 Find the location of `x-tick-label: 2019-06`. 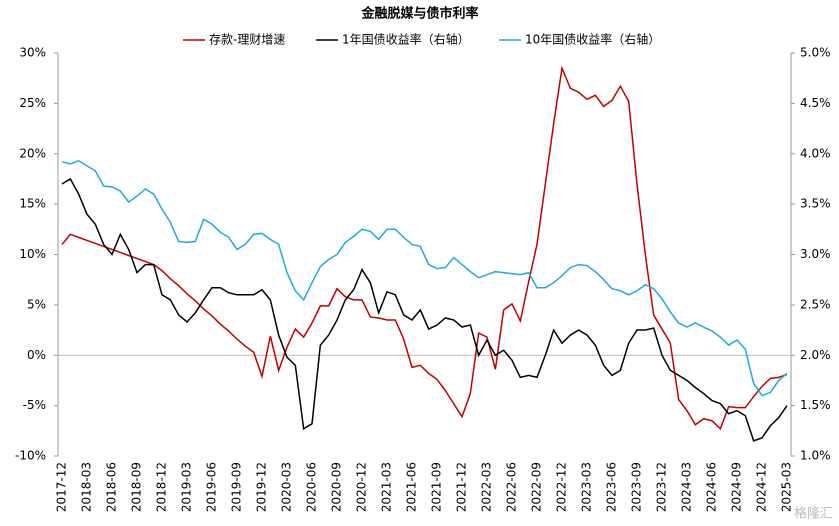

x-tick-label: 2019-06 is located at coordinates (212, 487).